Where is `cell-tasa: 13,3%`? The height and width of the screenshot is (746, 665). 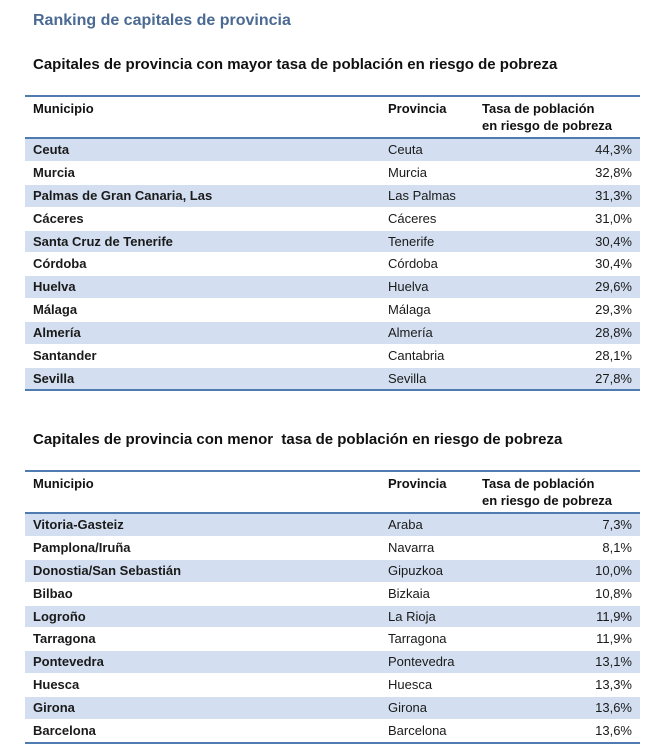
cell-tasa: 13,3% is located at coordinates (613, 685).